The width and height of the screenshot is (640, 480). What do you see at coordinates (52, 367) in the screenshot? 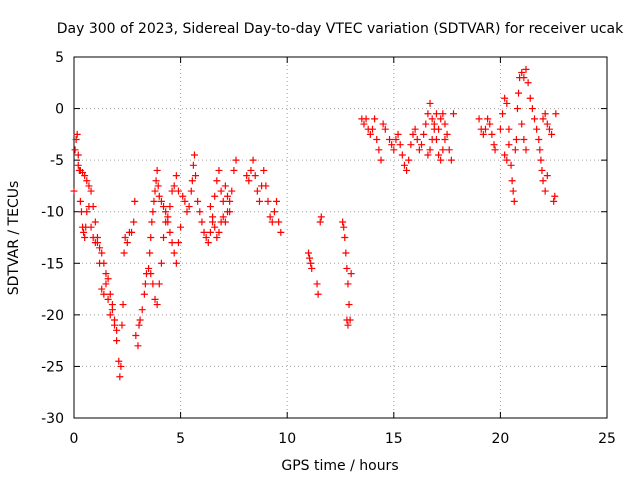
I see `y-tick-label: -25` at bounding box center [52, 367].